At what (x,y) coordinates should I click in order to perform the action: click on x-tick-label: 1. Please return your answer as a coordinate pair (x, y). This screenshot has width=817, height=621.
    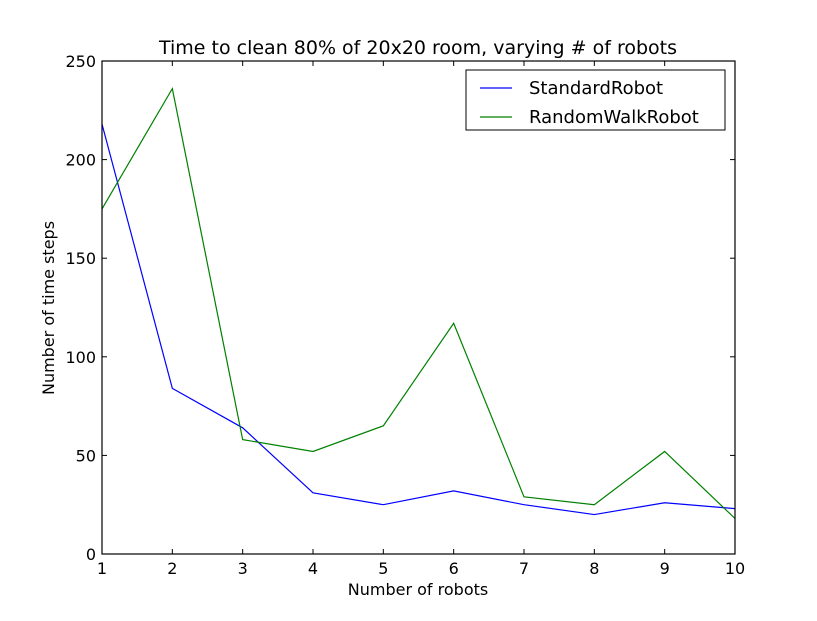
    Looking at the image, I should click on (102, 568).